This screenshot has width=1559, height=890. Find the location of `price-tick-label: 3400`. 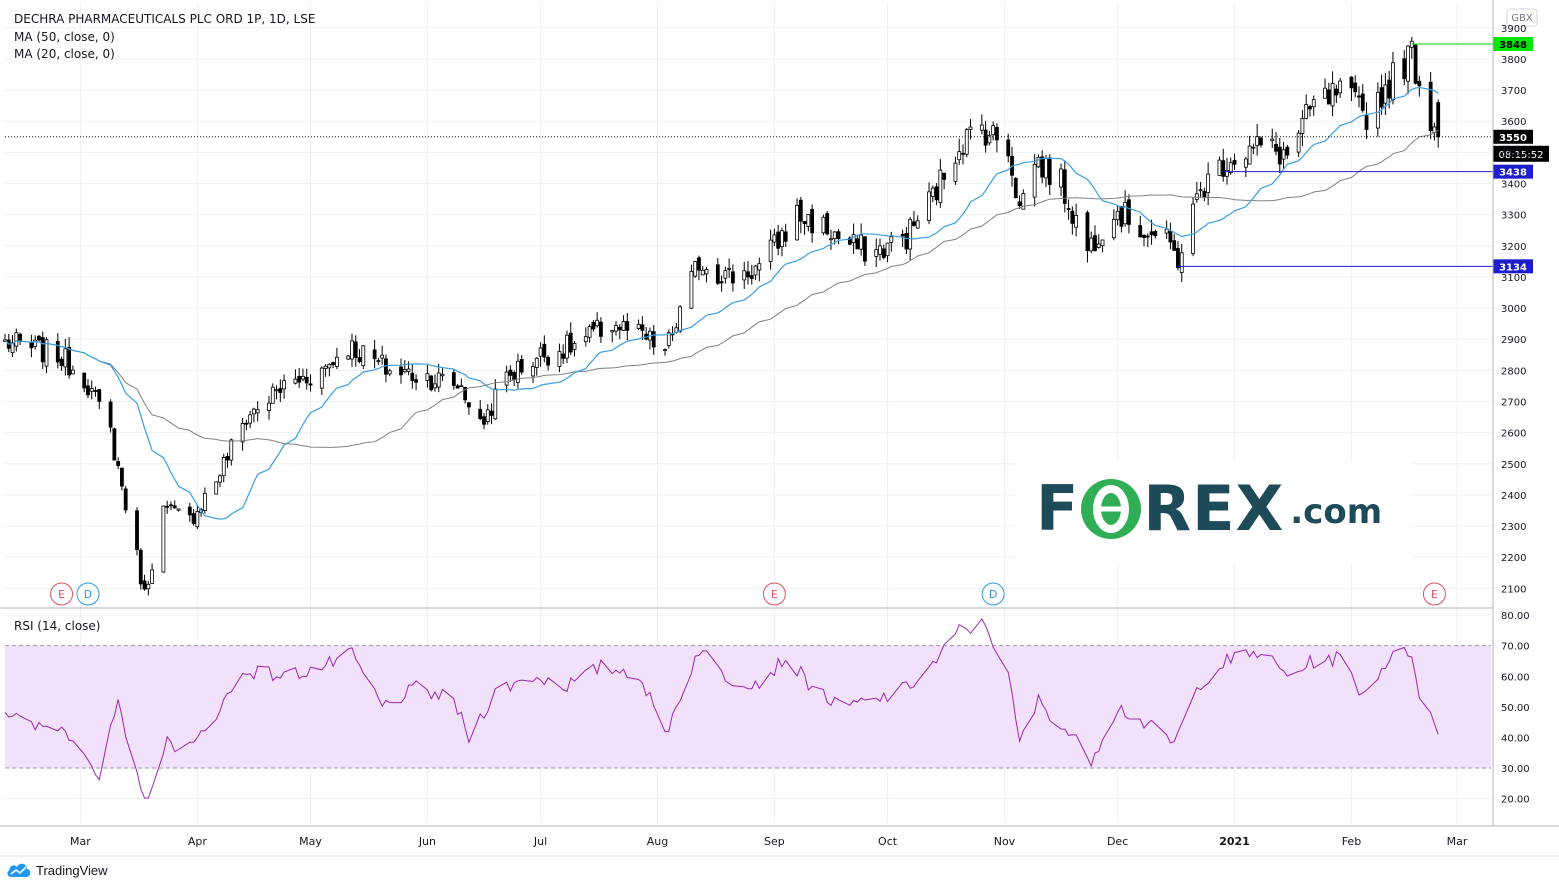

price-tick-label: 3400 is located at coordinates (1513, 184).